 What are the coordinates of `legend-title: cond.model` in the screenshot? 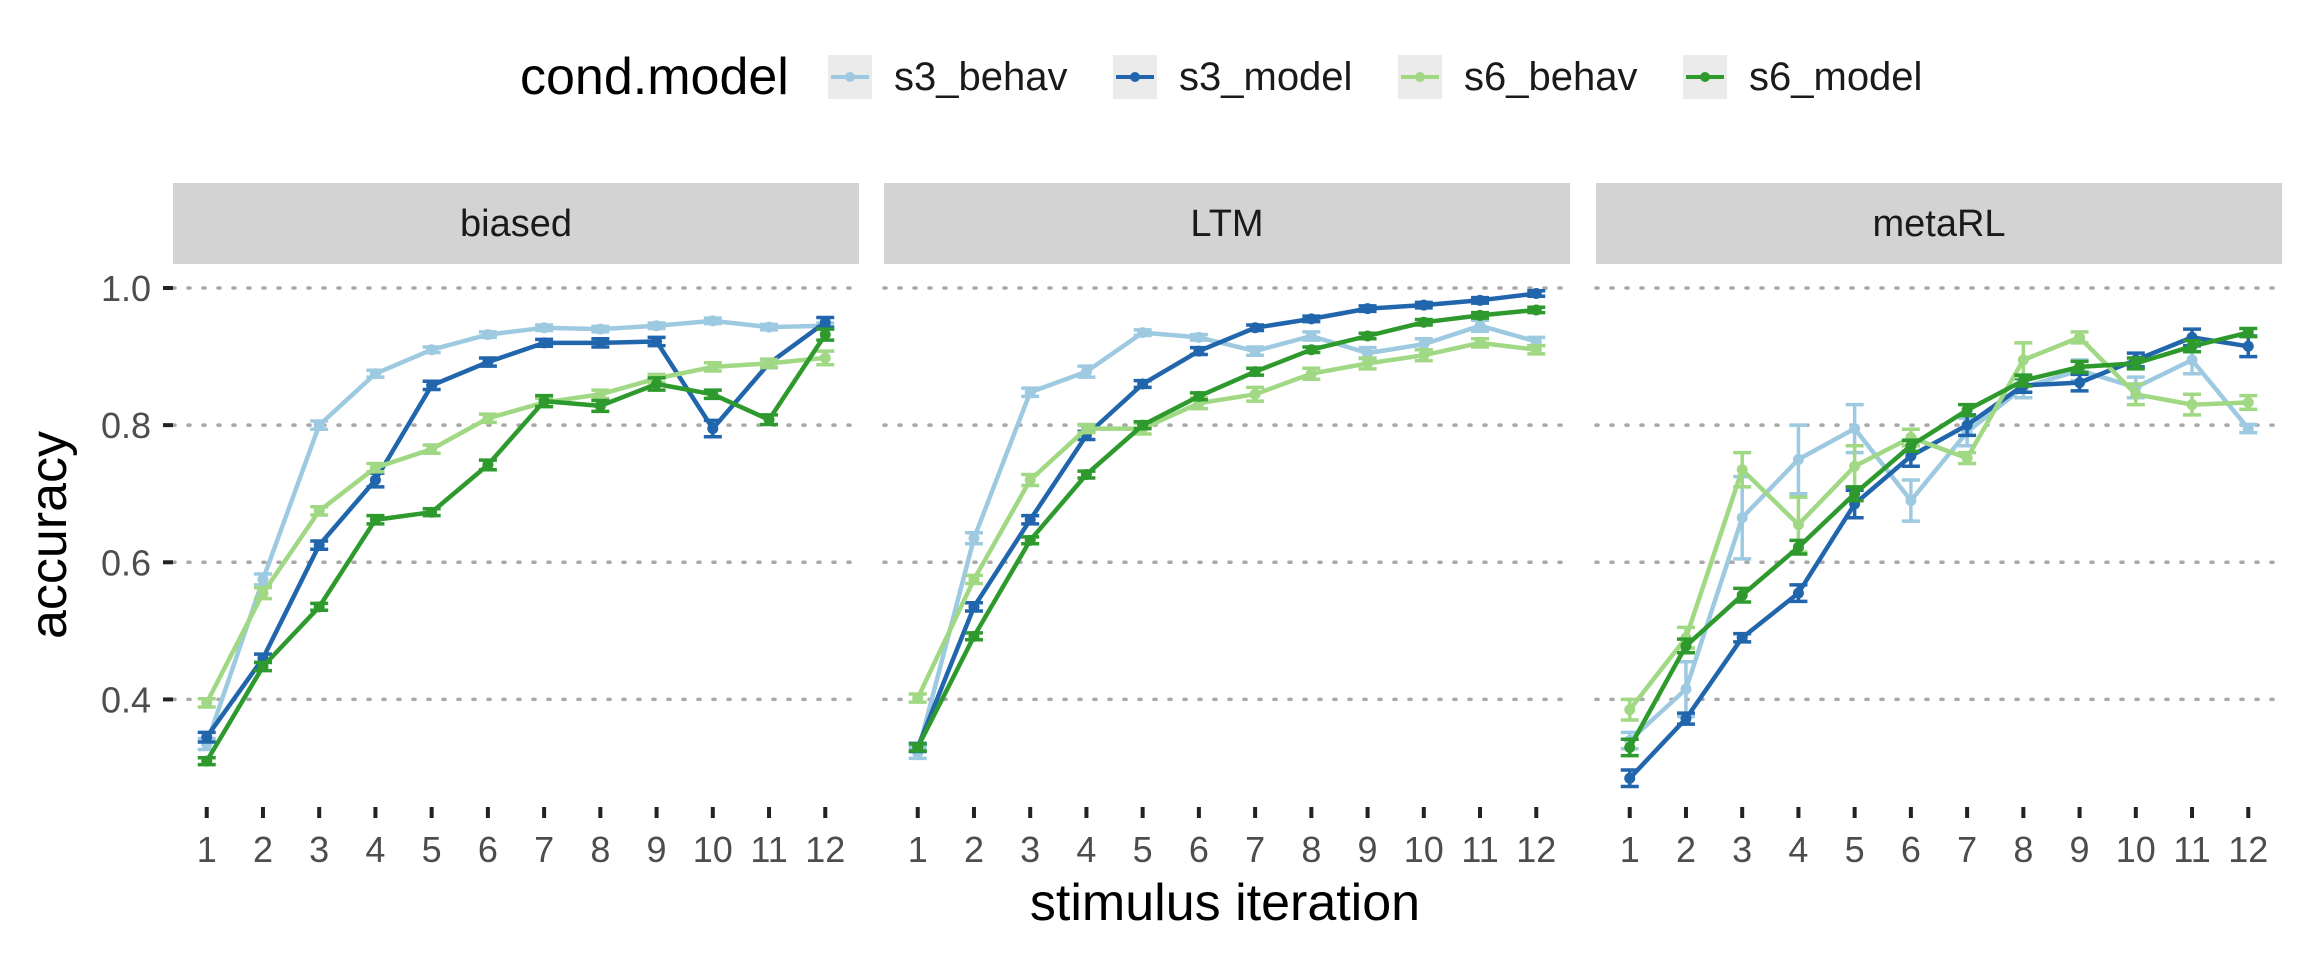 It's located at (654, 77).